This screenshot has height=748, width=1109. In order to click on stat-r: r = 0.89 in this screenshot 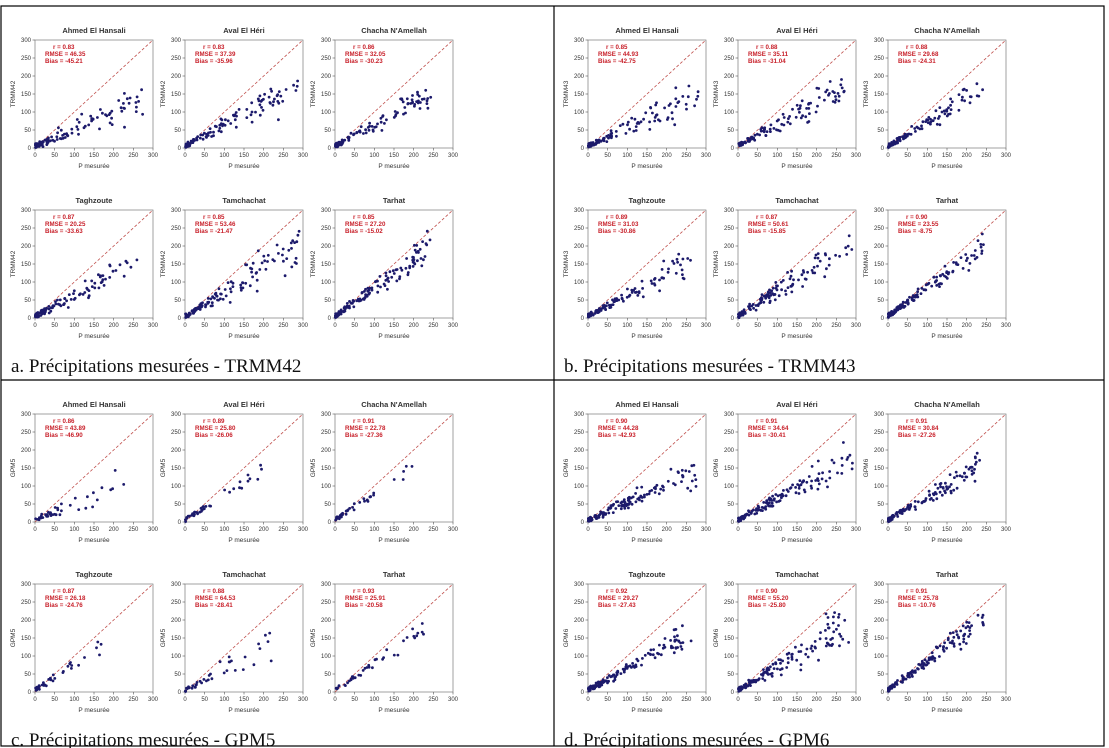, I will do `click(617, 217)`.